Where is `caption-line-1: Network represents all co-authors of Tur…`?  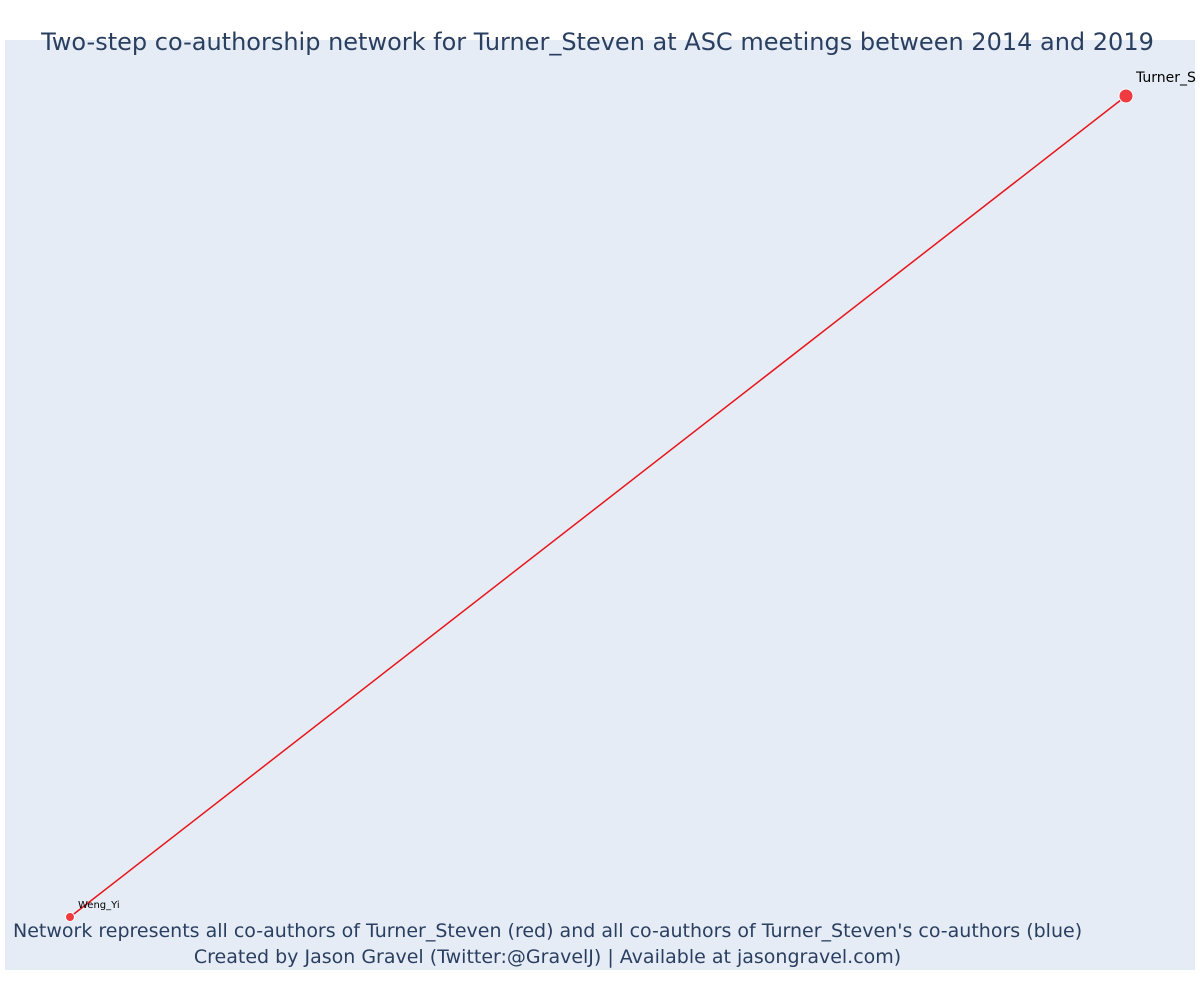 caption-line-1: Network represents all co-authors of Tur… is located at coordinates (548, 931).